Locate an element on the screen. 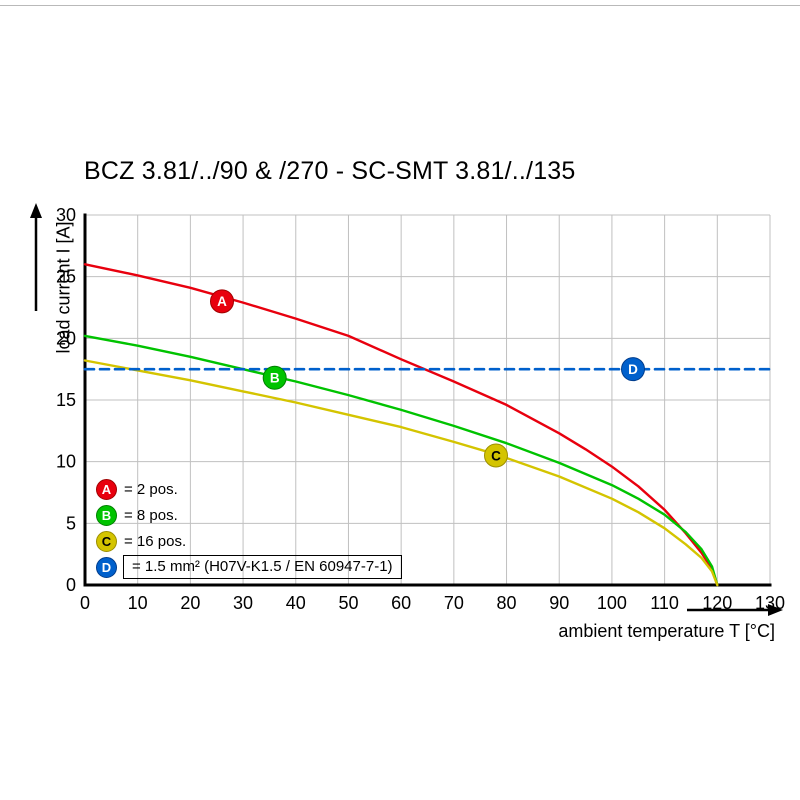 Image resolution: width=800 pixels, height=800 pixels. x-tick-110: 110 is located at coordinates (664, 603).